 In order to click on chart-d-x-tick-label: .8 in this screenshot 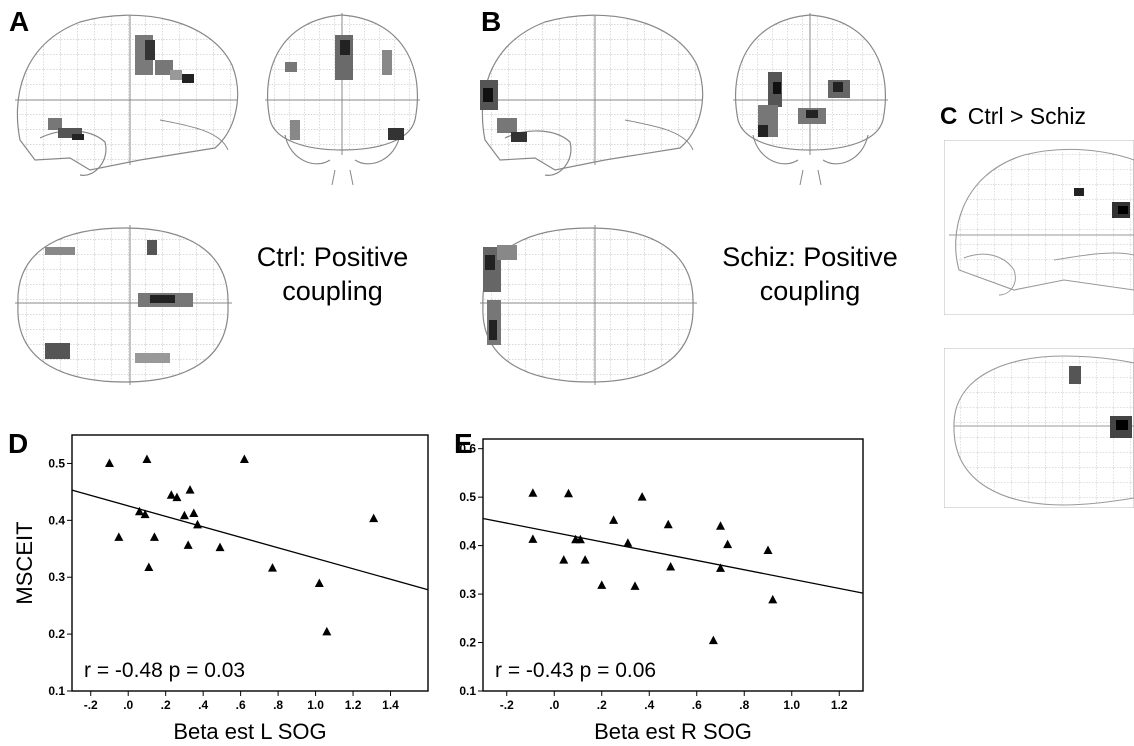, I will do `click(278, 705)`.